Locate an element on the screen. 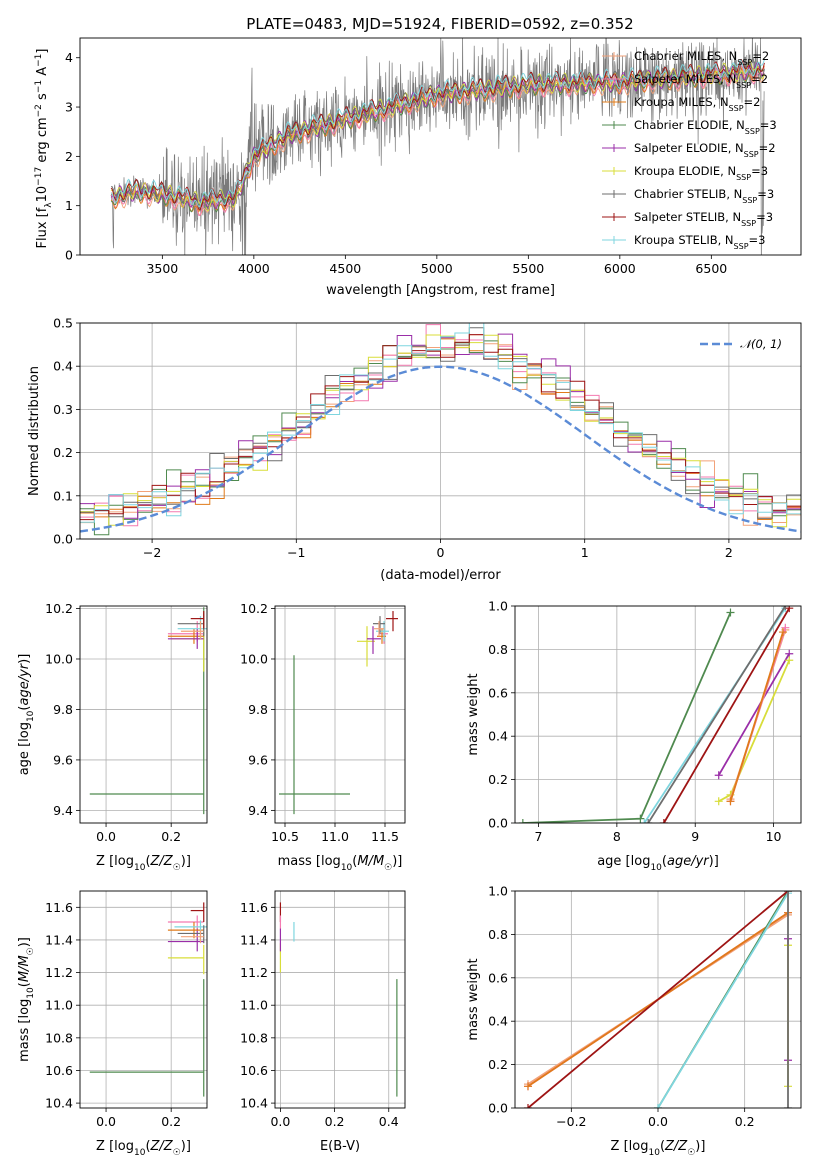 The width and height of the screenshot is (819, 1170). spectrum-ylabel: Flux [fλ10−17 erg cm−2 s−1 A−1] is located at coordinates (44, 149).